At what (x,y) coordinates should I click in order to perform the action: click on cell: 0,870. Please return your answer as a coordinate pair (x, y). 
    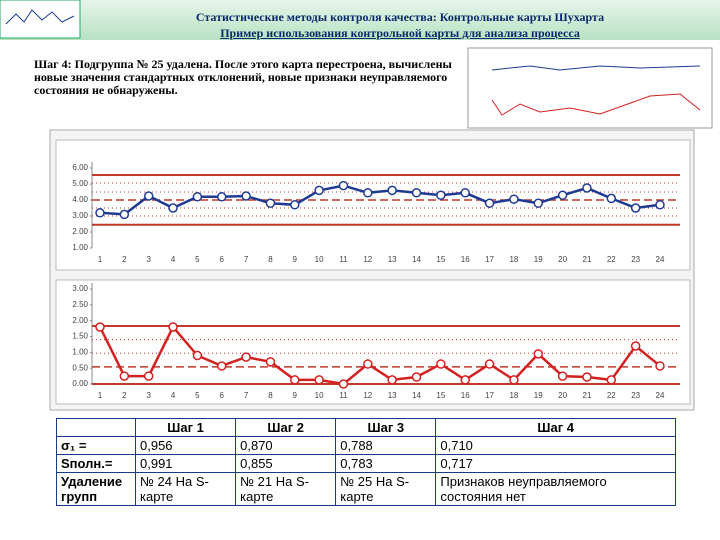
    Looking at the image, I should click on (286, 445).